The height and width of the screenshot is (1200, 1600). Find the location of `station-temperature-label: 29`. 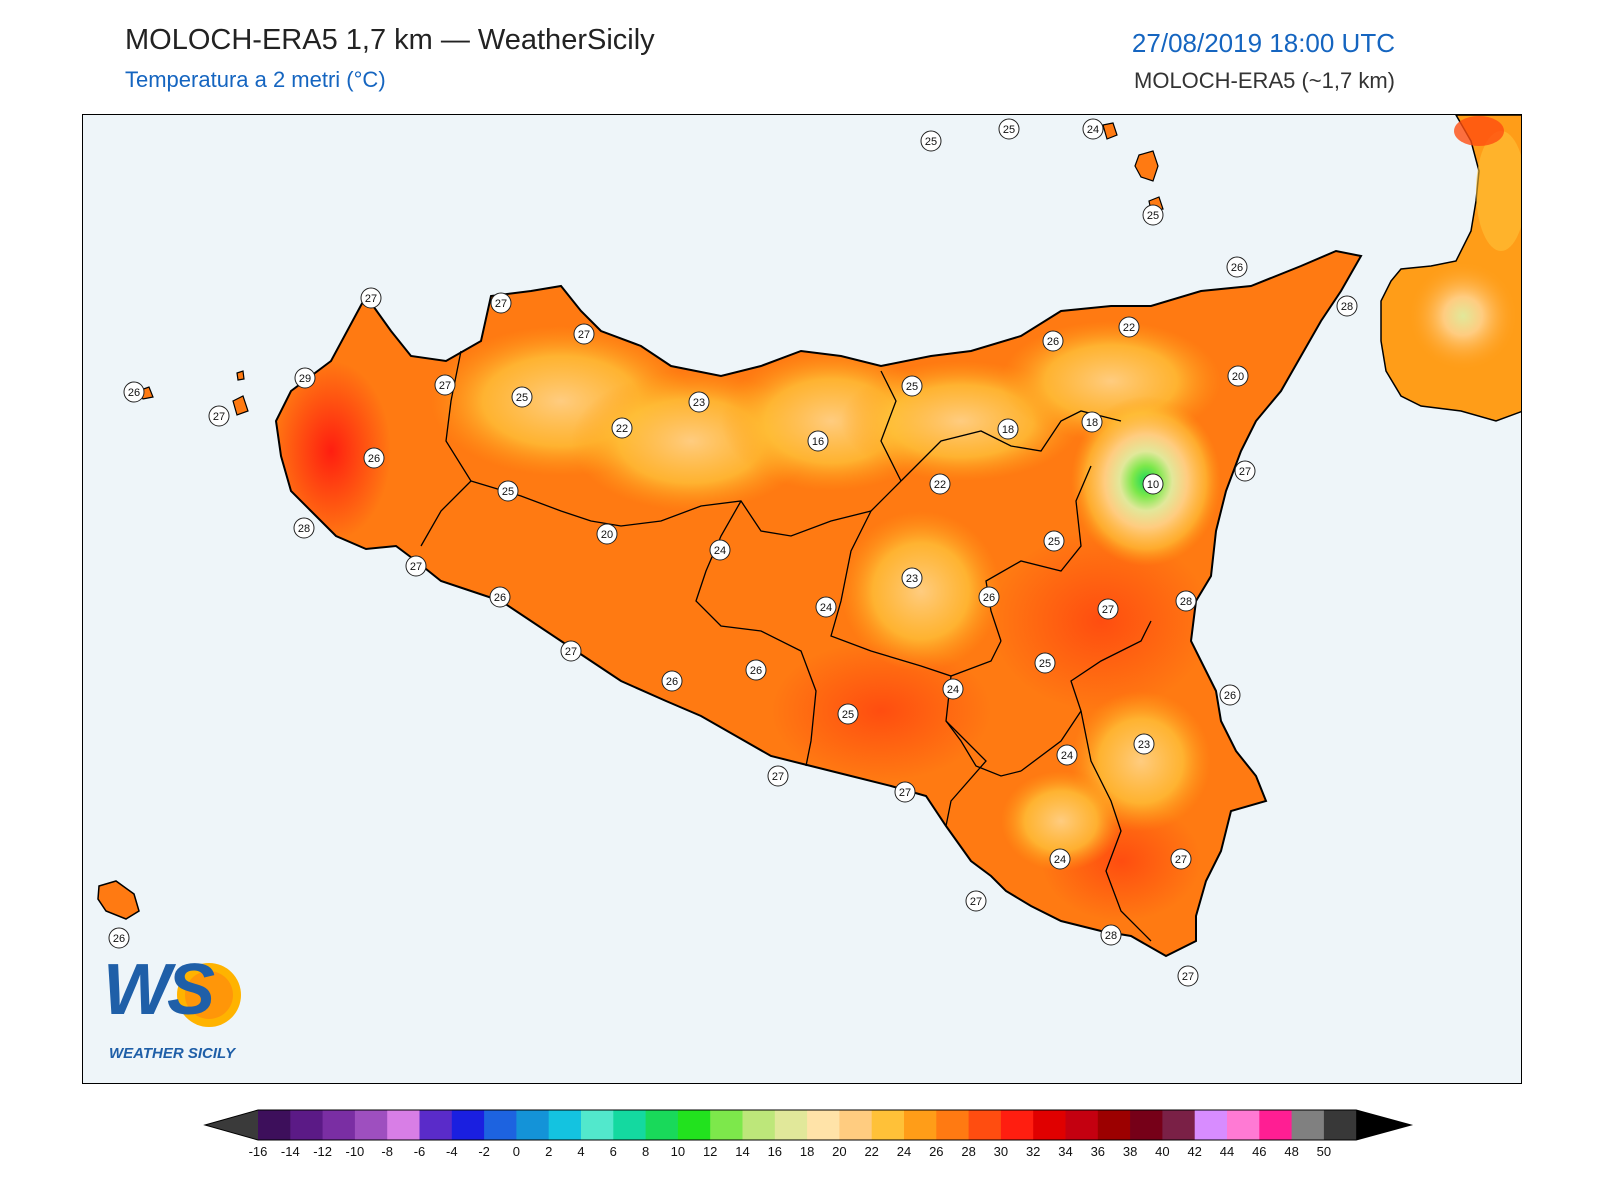

station-temperature-label: 29 is located at coordinates (305, 379).